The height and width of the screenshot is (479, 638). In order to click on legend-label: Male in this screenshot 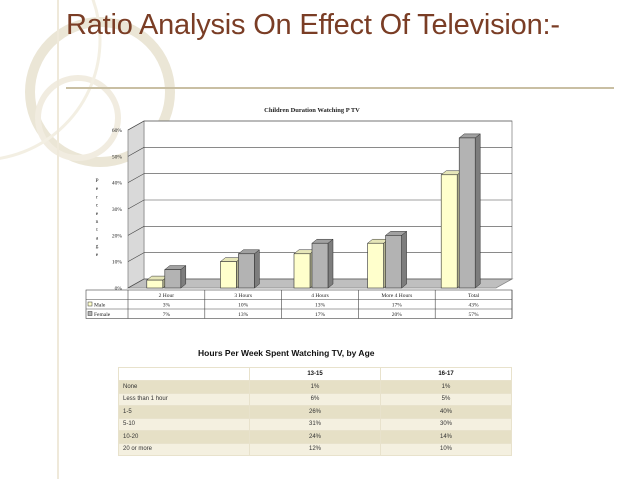, I will do `click(100, 306)`.